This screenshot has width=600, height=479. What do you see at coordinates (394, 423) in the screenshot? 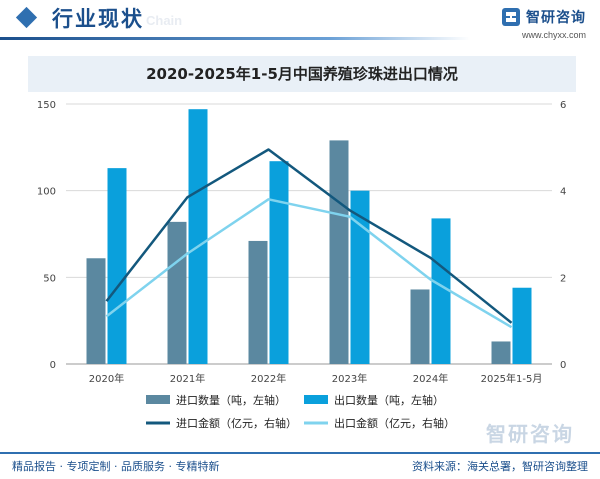
I see `legend-label: 出口金额（亿元，右轴）` at bounding box center [394, 423].